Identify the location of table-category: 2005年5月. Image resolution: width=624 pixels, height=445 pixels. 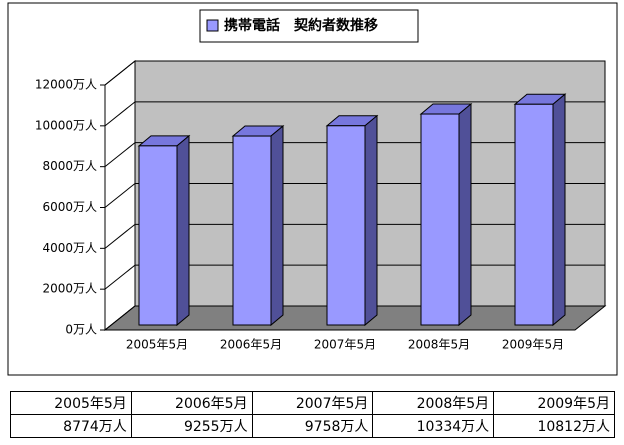
(71, 403).